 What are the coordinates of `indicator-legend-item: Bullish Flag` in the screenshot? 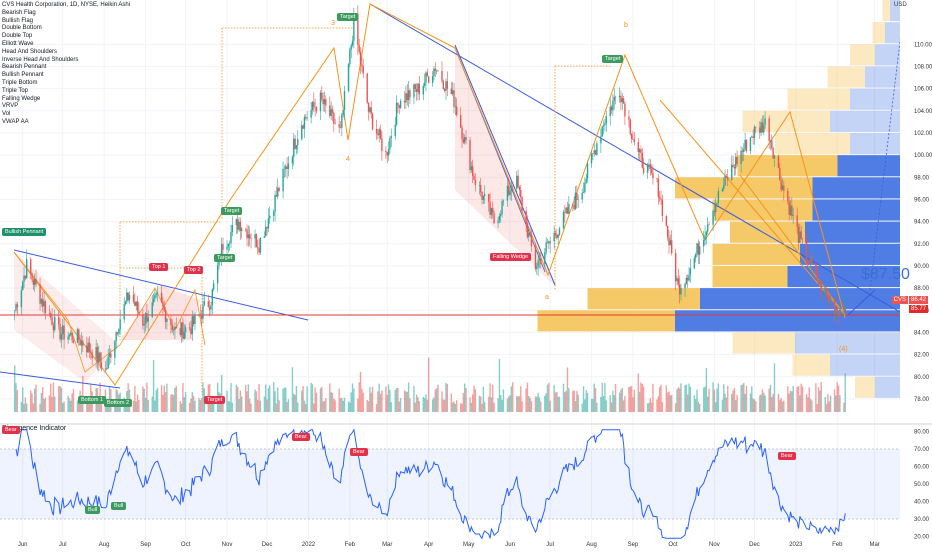 It's located at (18, 20).